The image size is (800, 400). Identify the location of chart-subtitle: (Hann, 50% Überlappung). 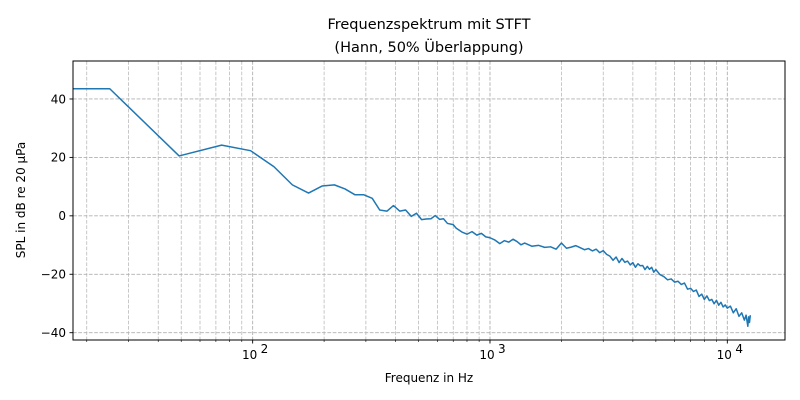
(428, 47).